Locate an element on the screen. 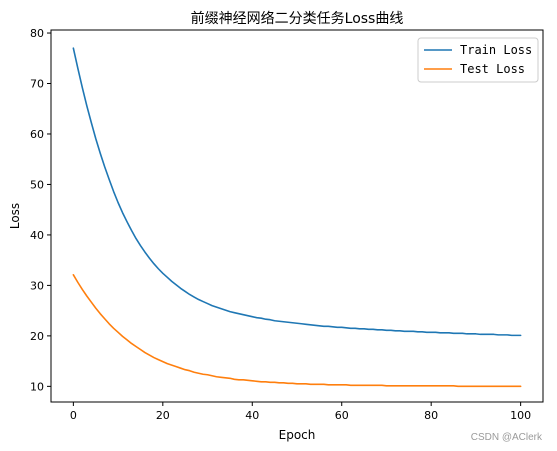  legend-label-test-loss: Test Loss is located at coordinates (492, 69).